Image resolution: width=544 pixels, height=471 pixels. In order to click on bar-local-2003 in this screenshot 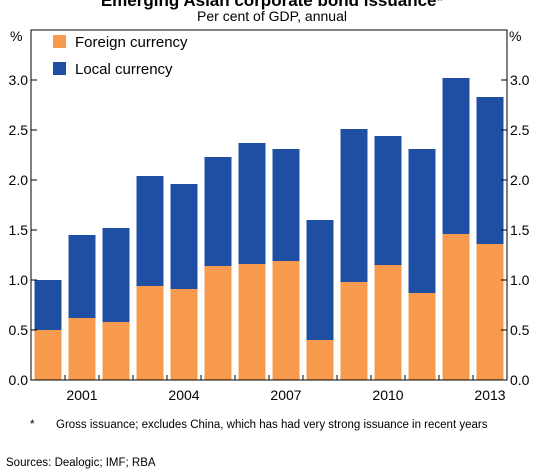, I will do `click(150, 231)`.